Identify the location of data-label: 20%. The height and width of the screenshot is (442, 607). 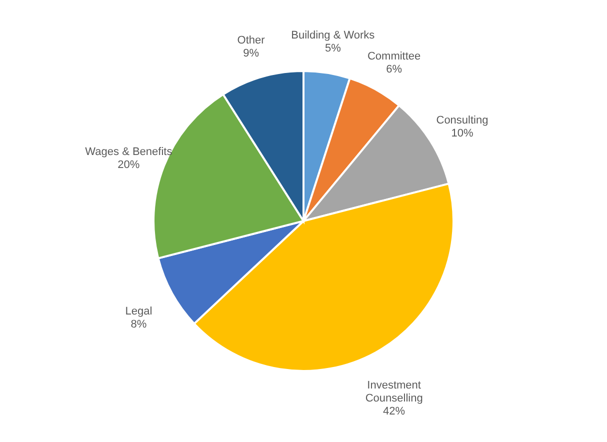
(129, 164).